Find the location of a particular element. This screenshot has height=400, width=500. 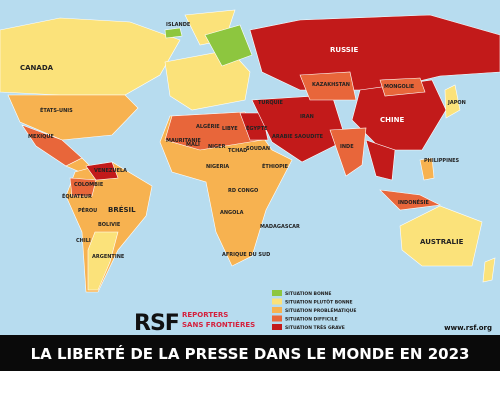

country-label: IRAN is located at coordinates (307, 117).